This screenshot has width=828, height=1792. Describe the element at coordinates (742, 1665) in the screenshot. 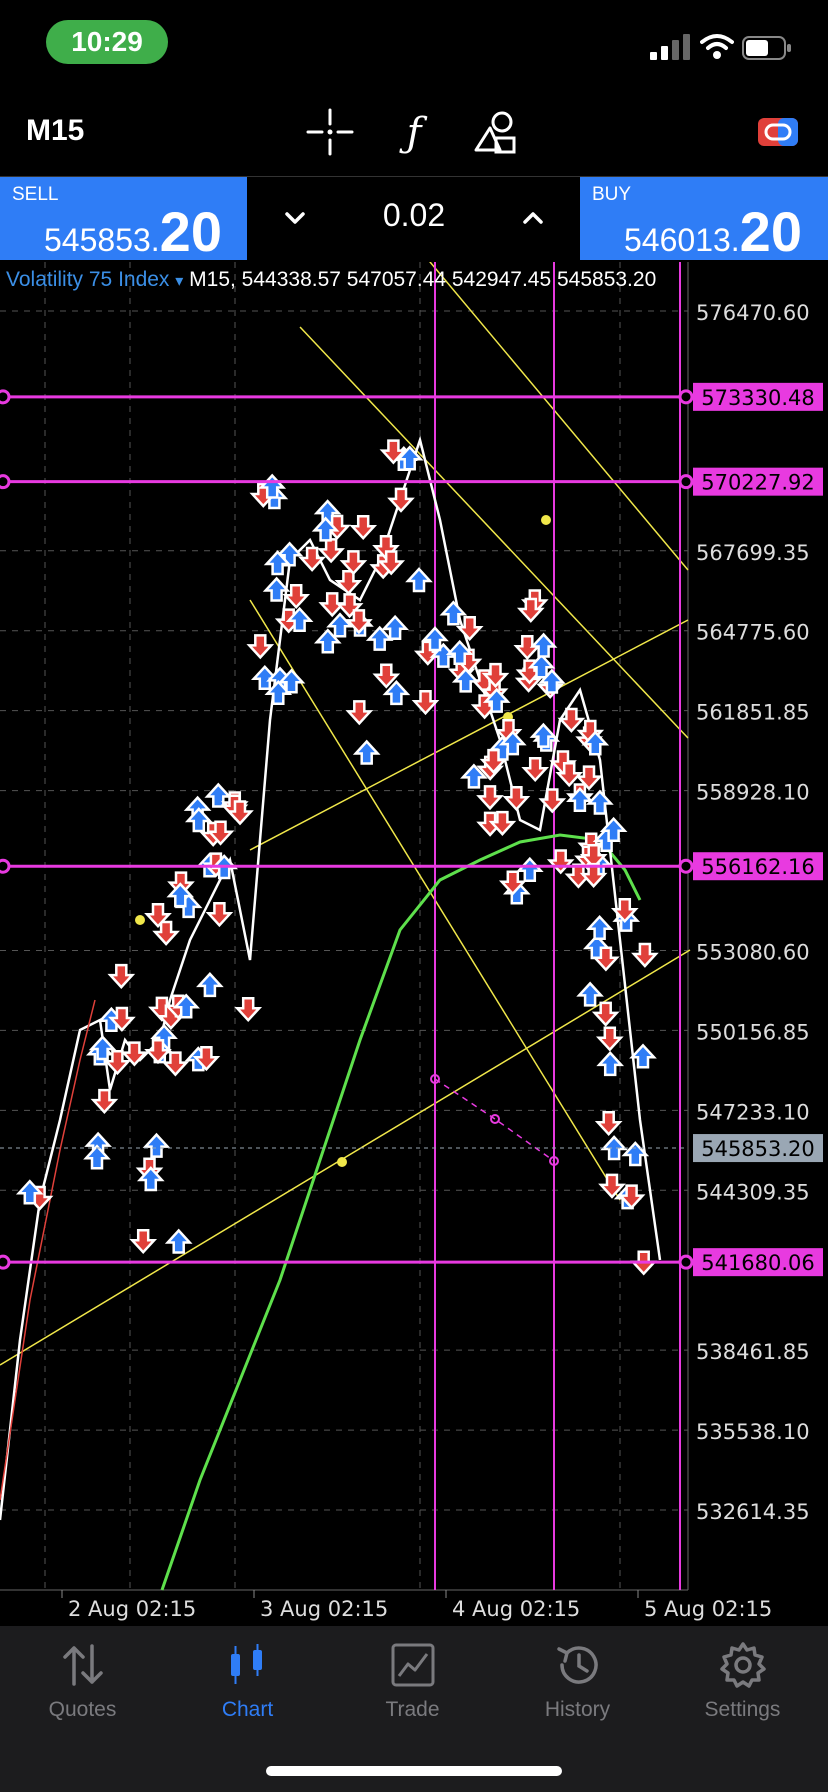

I see `settings-icon` at that location.